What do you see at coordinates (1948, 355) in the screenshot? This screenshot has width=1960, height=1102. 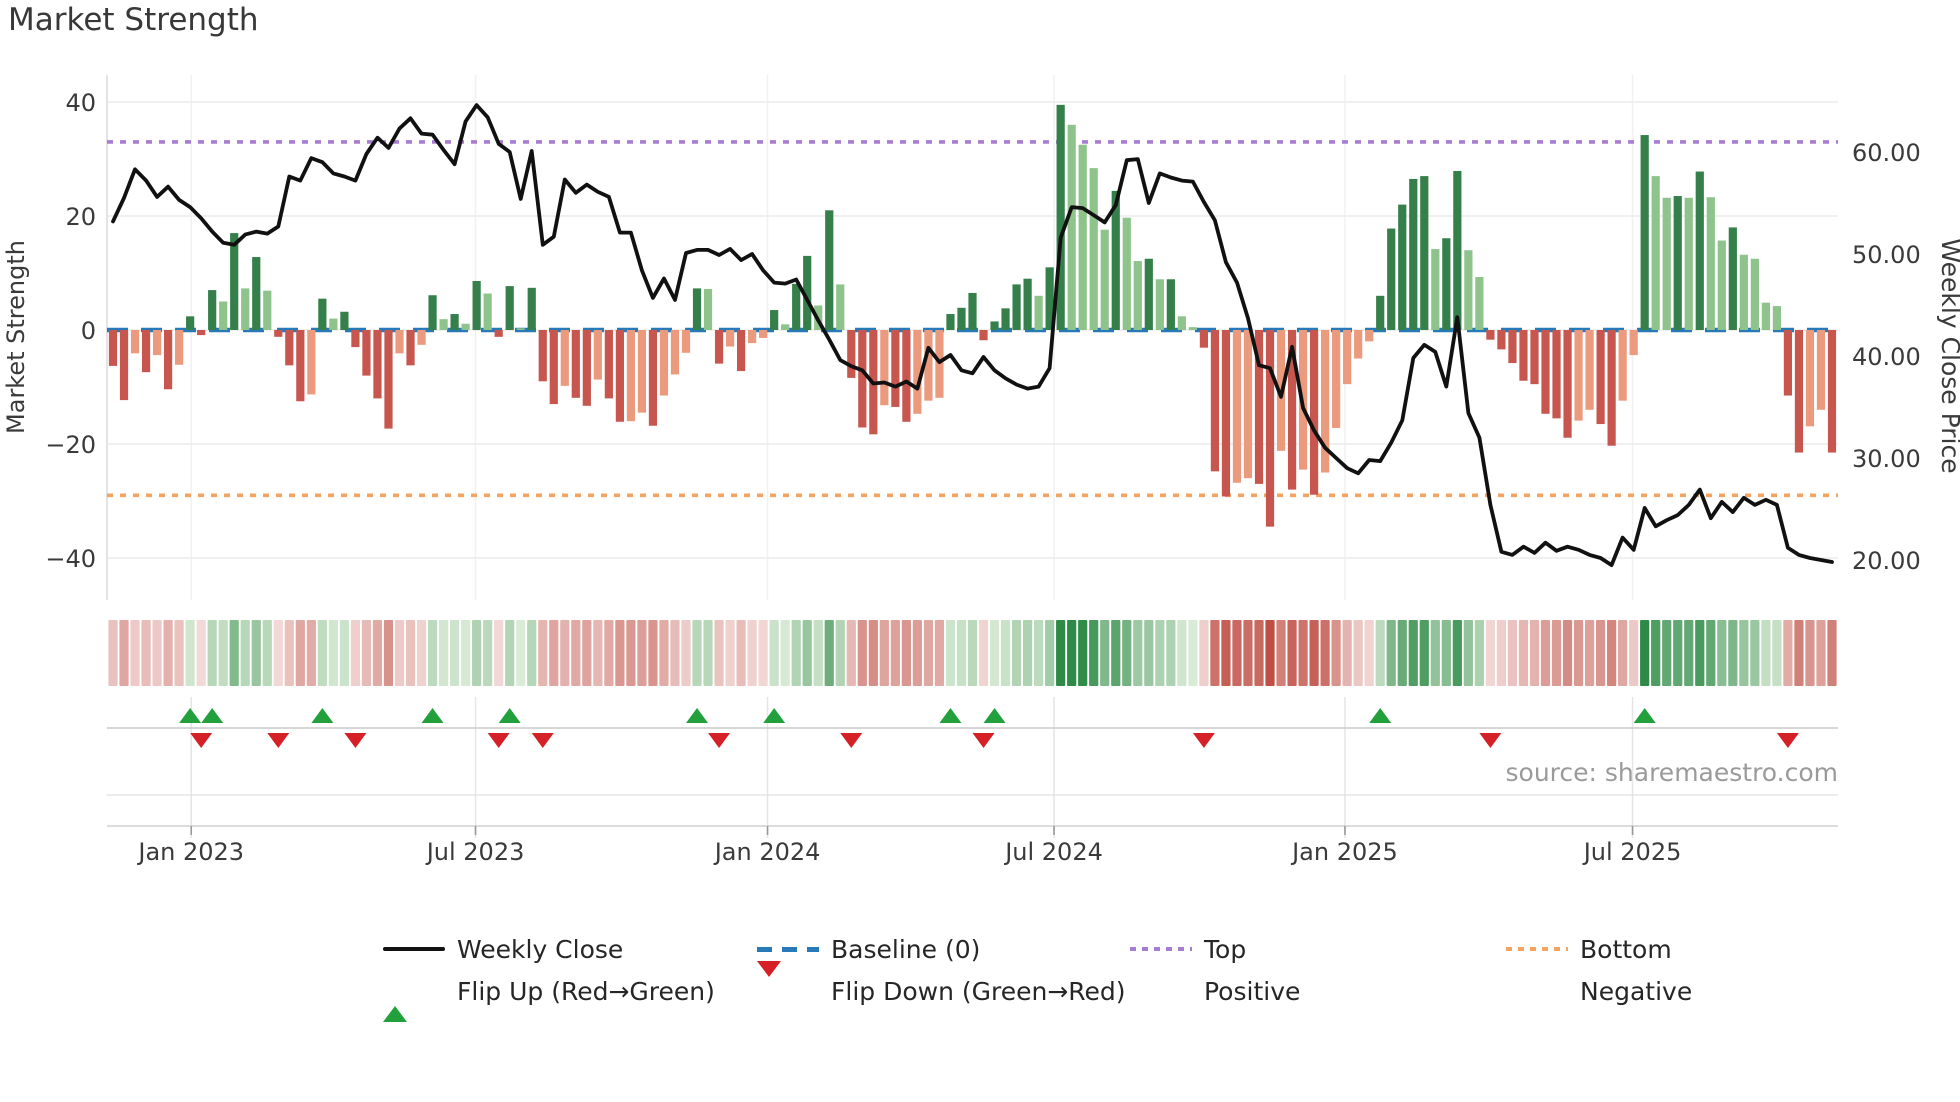 I see `right-axis-title: Weekly Close Price` at bounding box center [1948, 355].